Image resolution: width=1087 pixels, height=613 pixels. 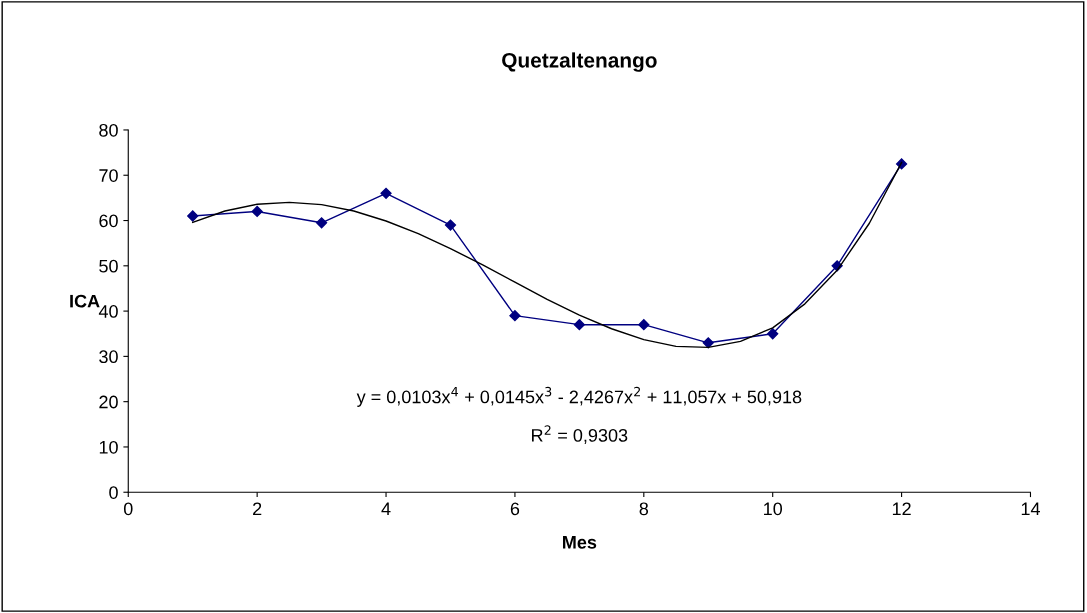 I want to click on y-tick-label: 60, so click(x=108, y=221).